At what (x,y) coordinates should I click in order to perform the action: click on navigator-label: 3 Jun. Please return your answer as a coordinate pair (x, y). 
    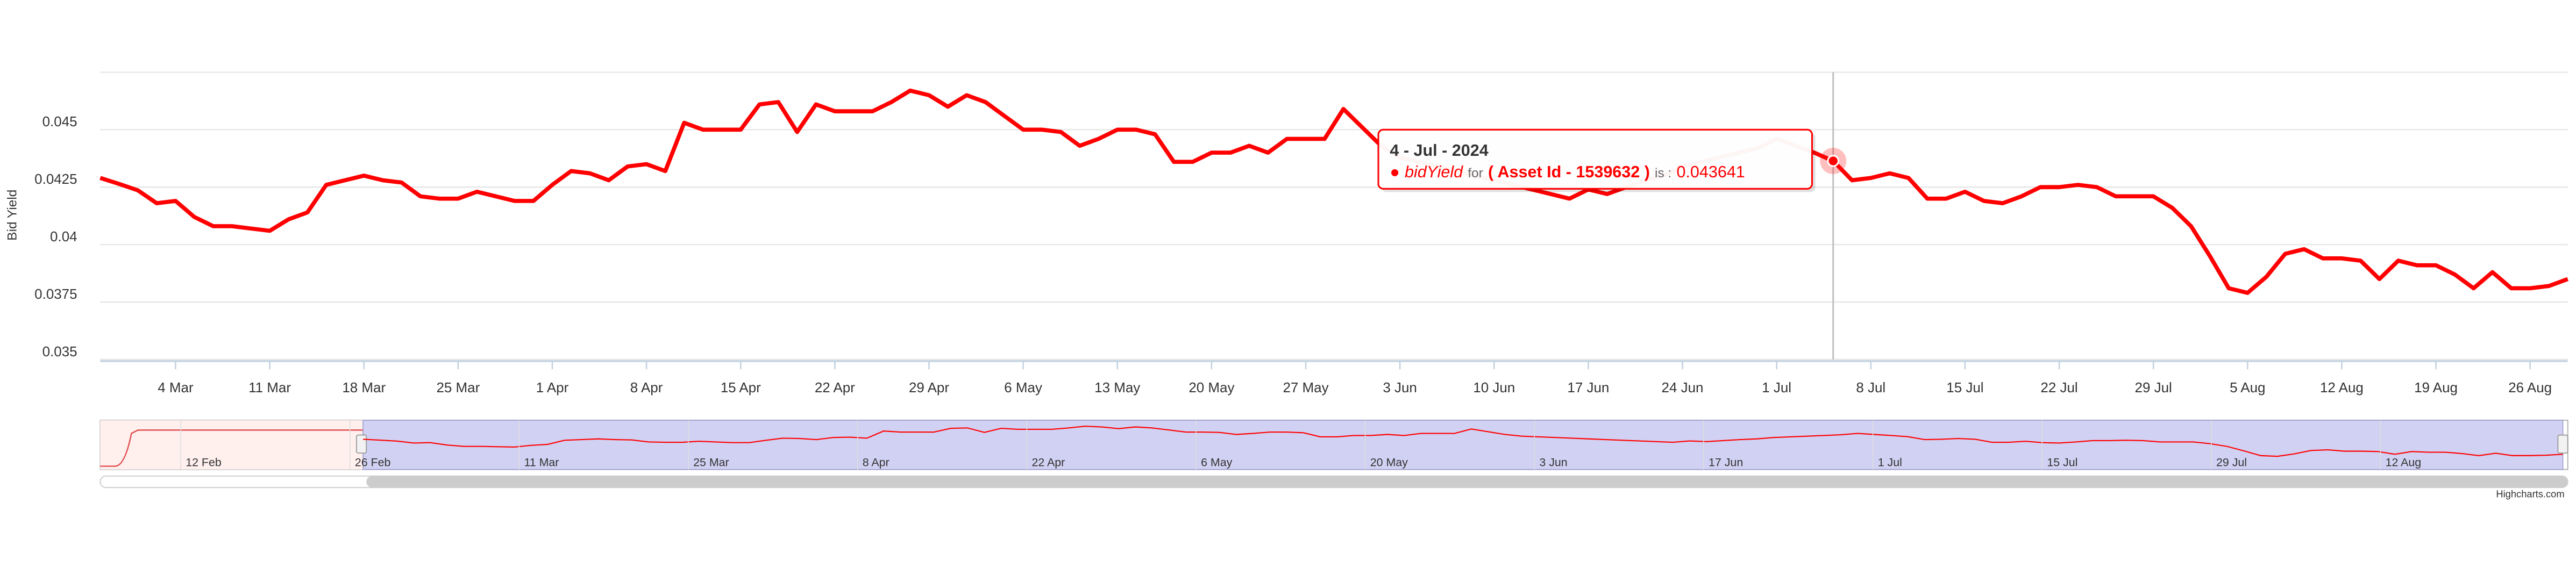
    Looking at the image, I should click on (1553, 462).